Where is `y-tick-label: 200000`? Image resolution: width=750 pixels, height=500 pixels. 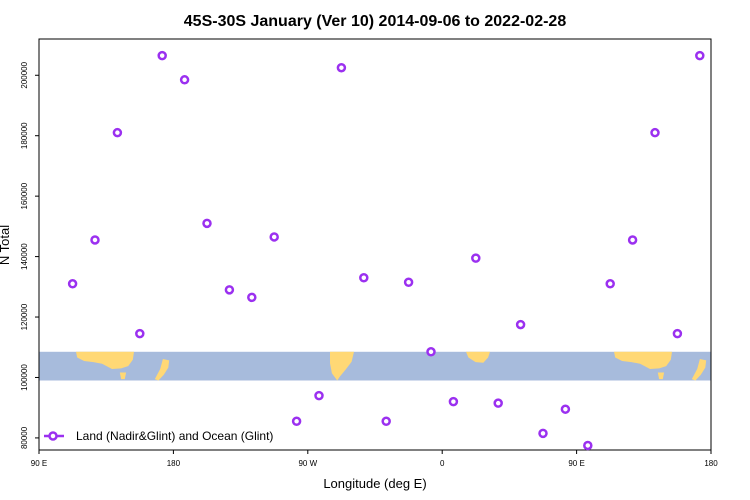 y-tick-label: 200000 is located at coordinates (24, 74).